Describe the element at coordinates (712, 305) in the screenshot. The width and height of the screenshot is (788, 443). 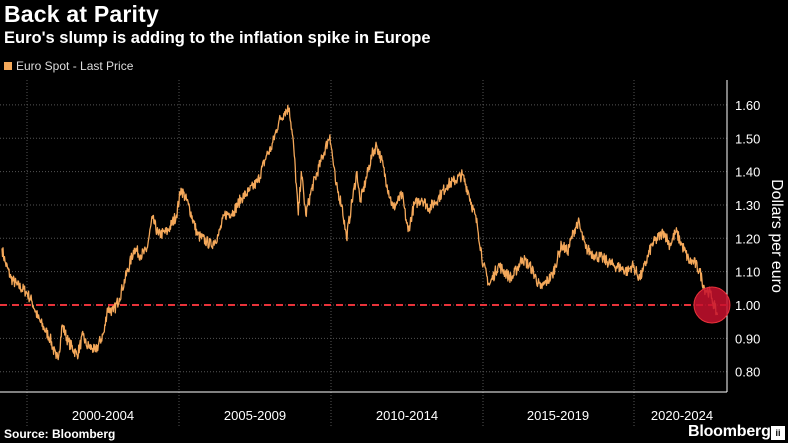
I see `parity-highlight-circle` at that location.